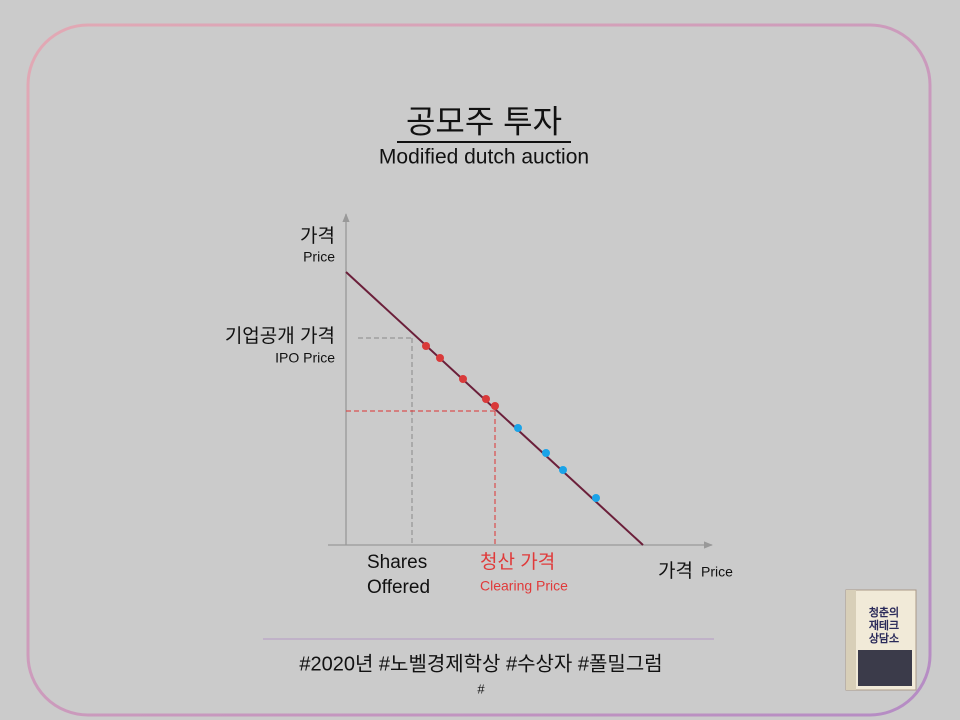  What do you see at coordinates (885, 668) in the screenshot?
I see `book-photo` at bounding box center [885, 668].